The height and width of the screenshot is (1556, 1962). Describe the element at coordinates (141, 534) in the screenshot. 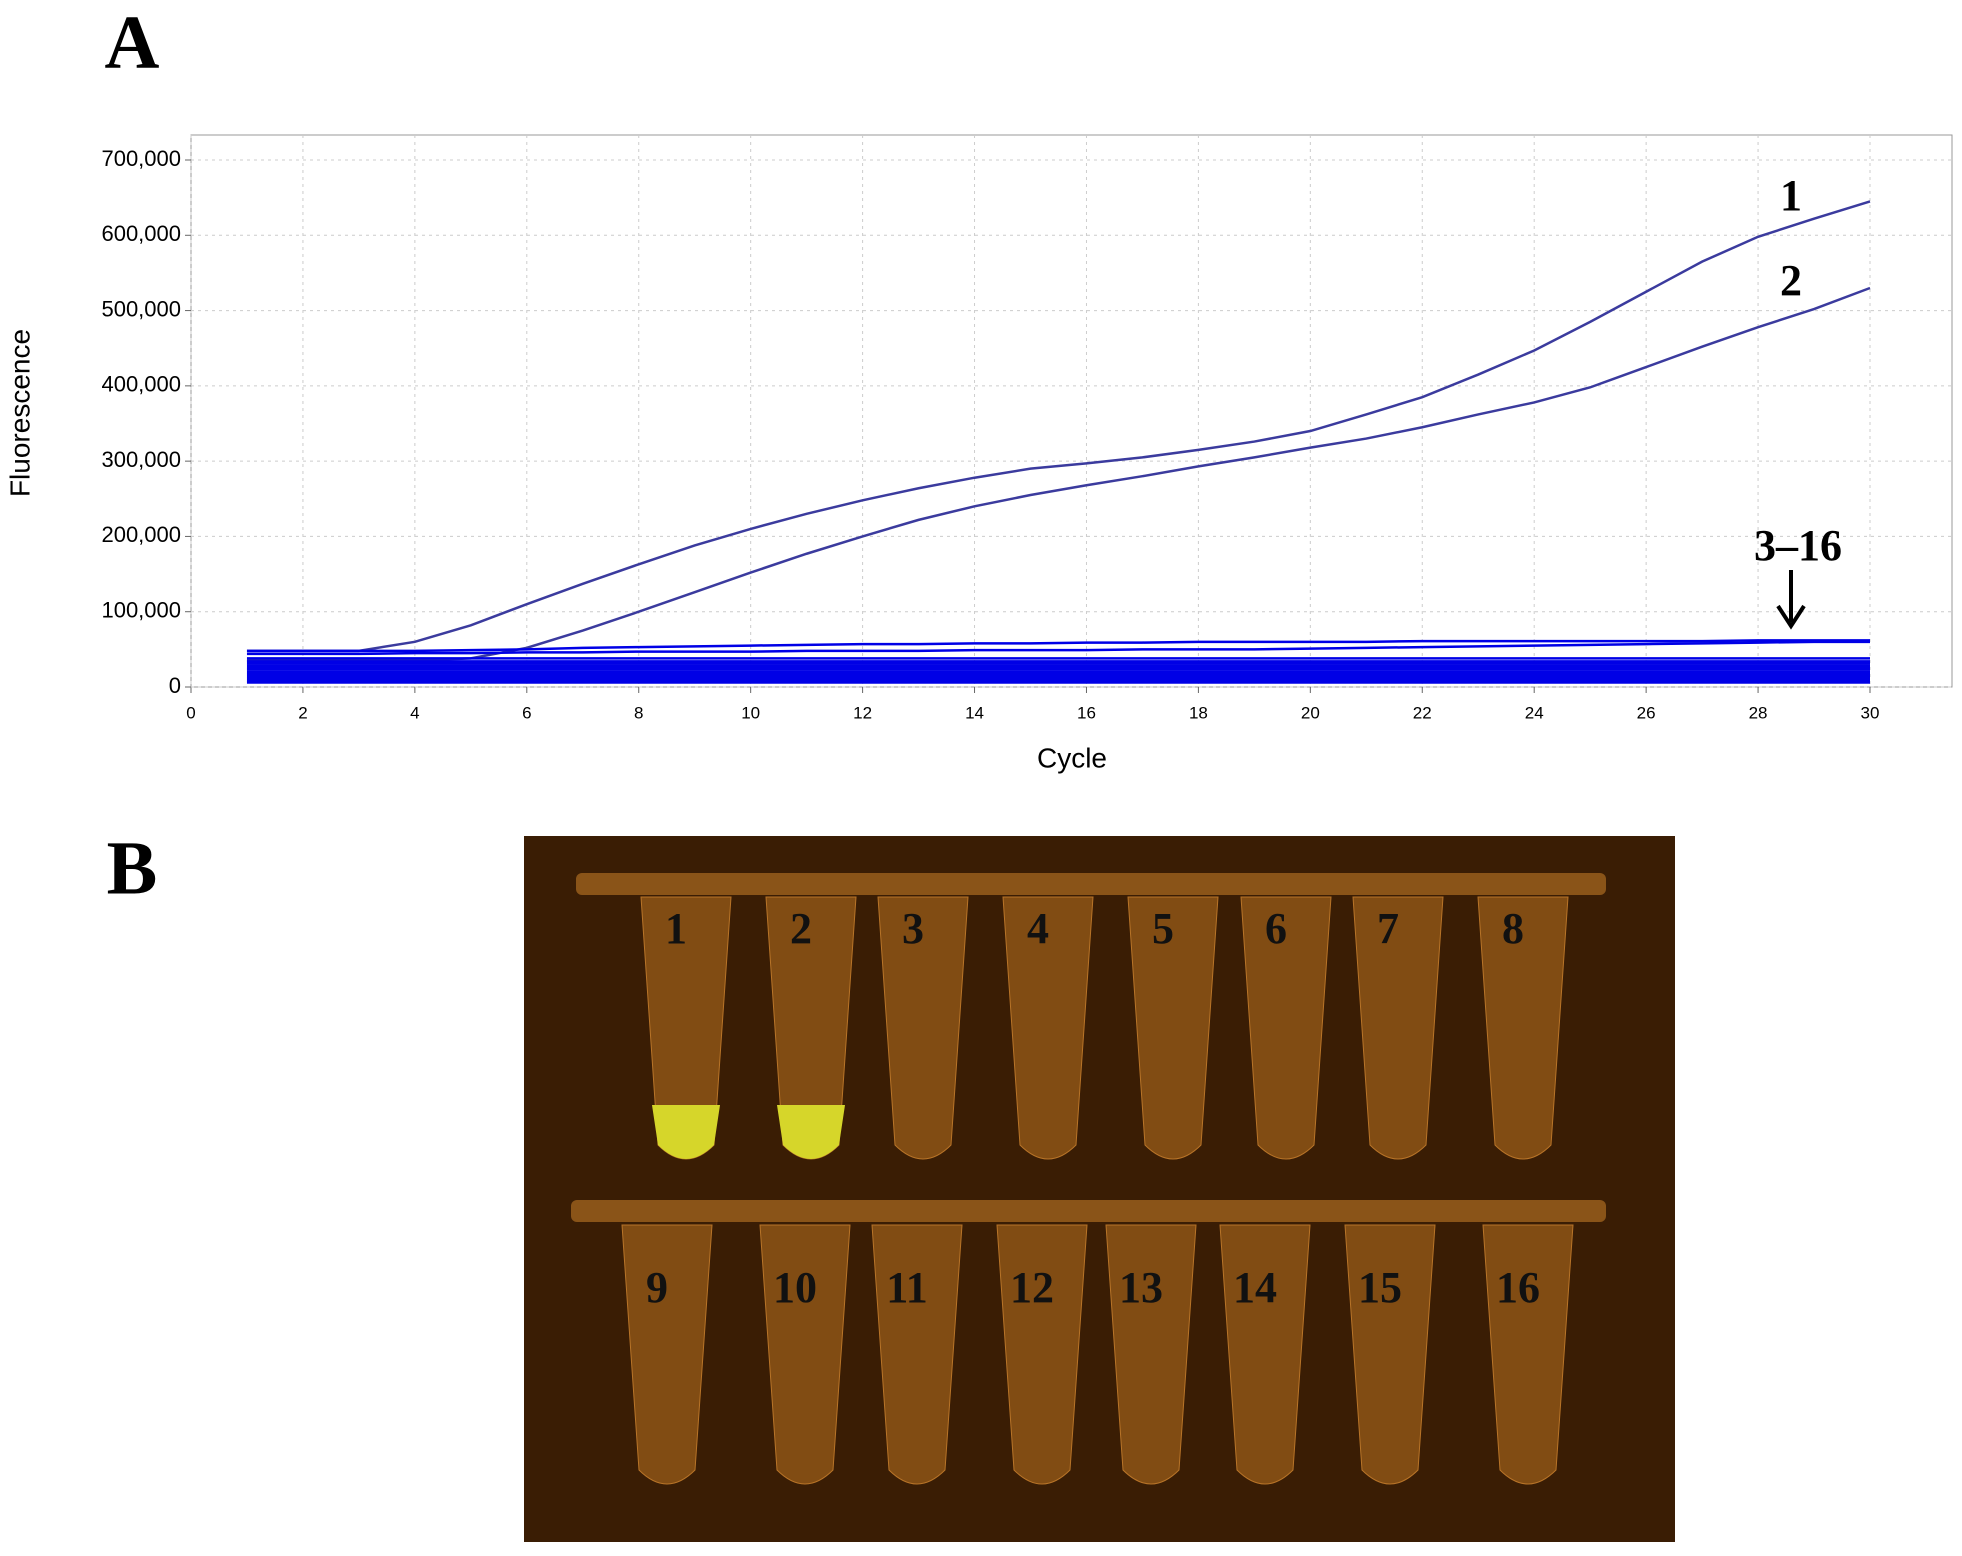

I see `y-tick-label: 200,000` at that location.